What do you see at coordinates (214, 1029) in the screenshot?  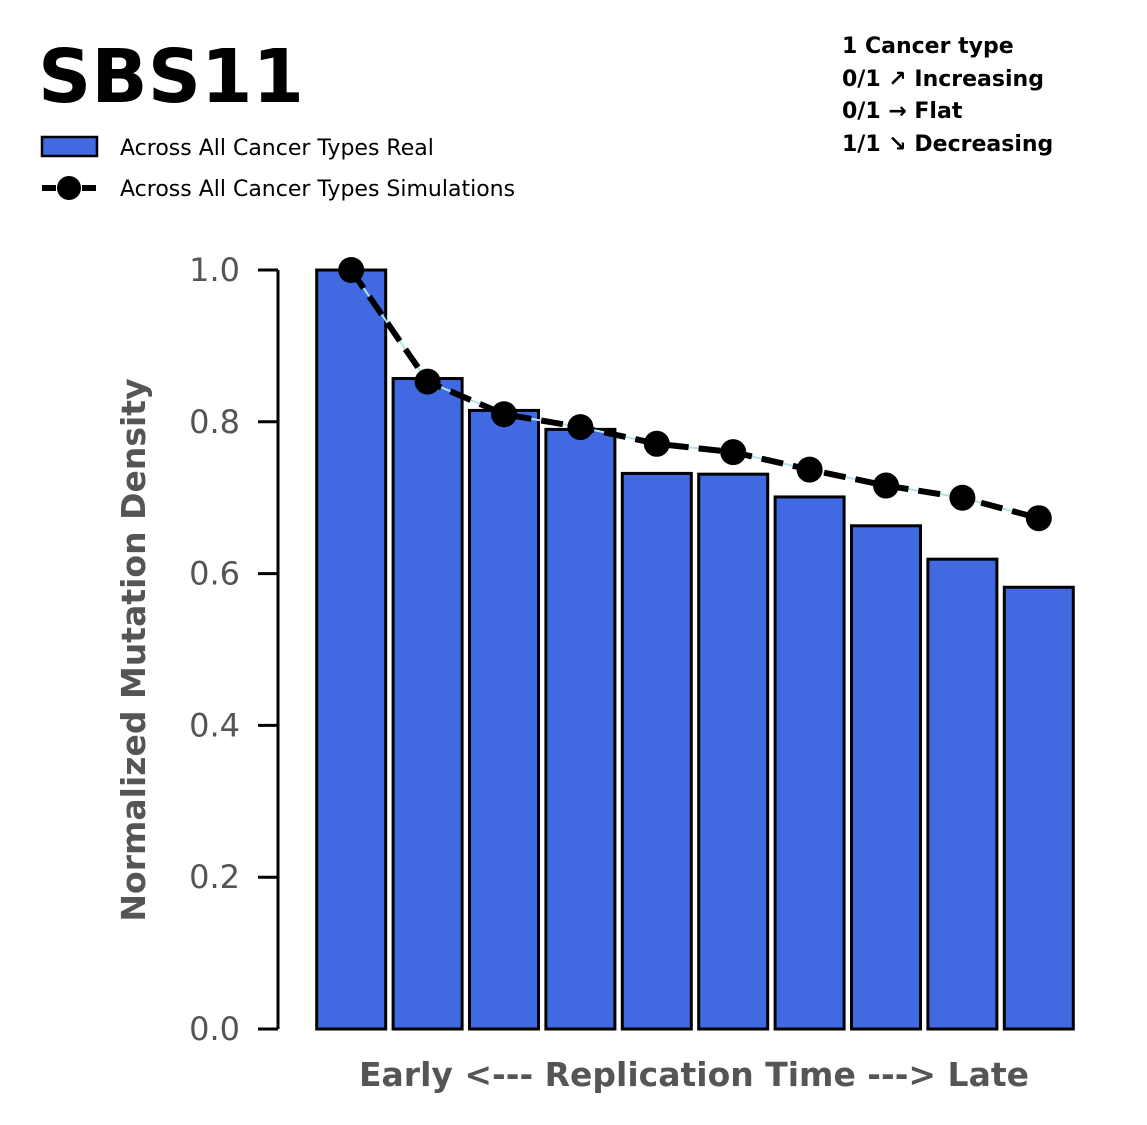 I see `y-tick-label: 0.0` at bounding box center [214, 1029].